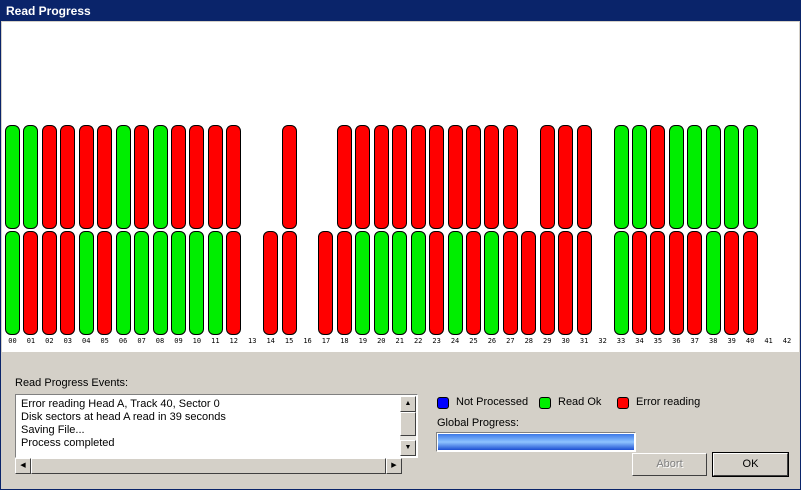 Image resolution: width=801 pixels, height=490 pixels. What do you see at coordinates (68, 341) in the screenshot?
I see `track-number-label: 03` at bounding box center [68, 341].